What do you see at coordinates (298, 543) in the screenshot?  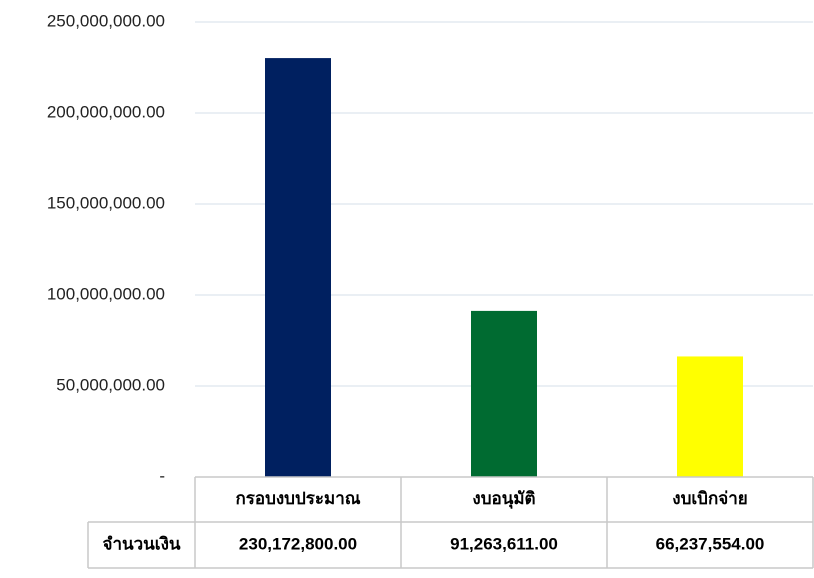 I see `data-label: 230,172,800.00` at bounding box center [298, 543].